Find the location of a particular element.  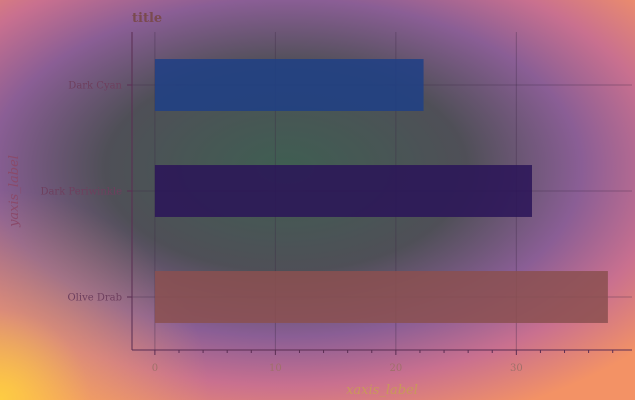

chart-title: title is located at coordinates (147, 18).